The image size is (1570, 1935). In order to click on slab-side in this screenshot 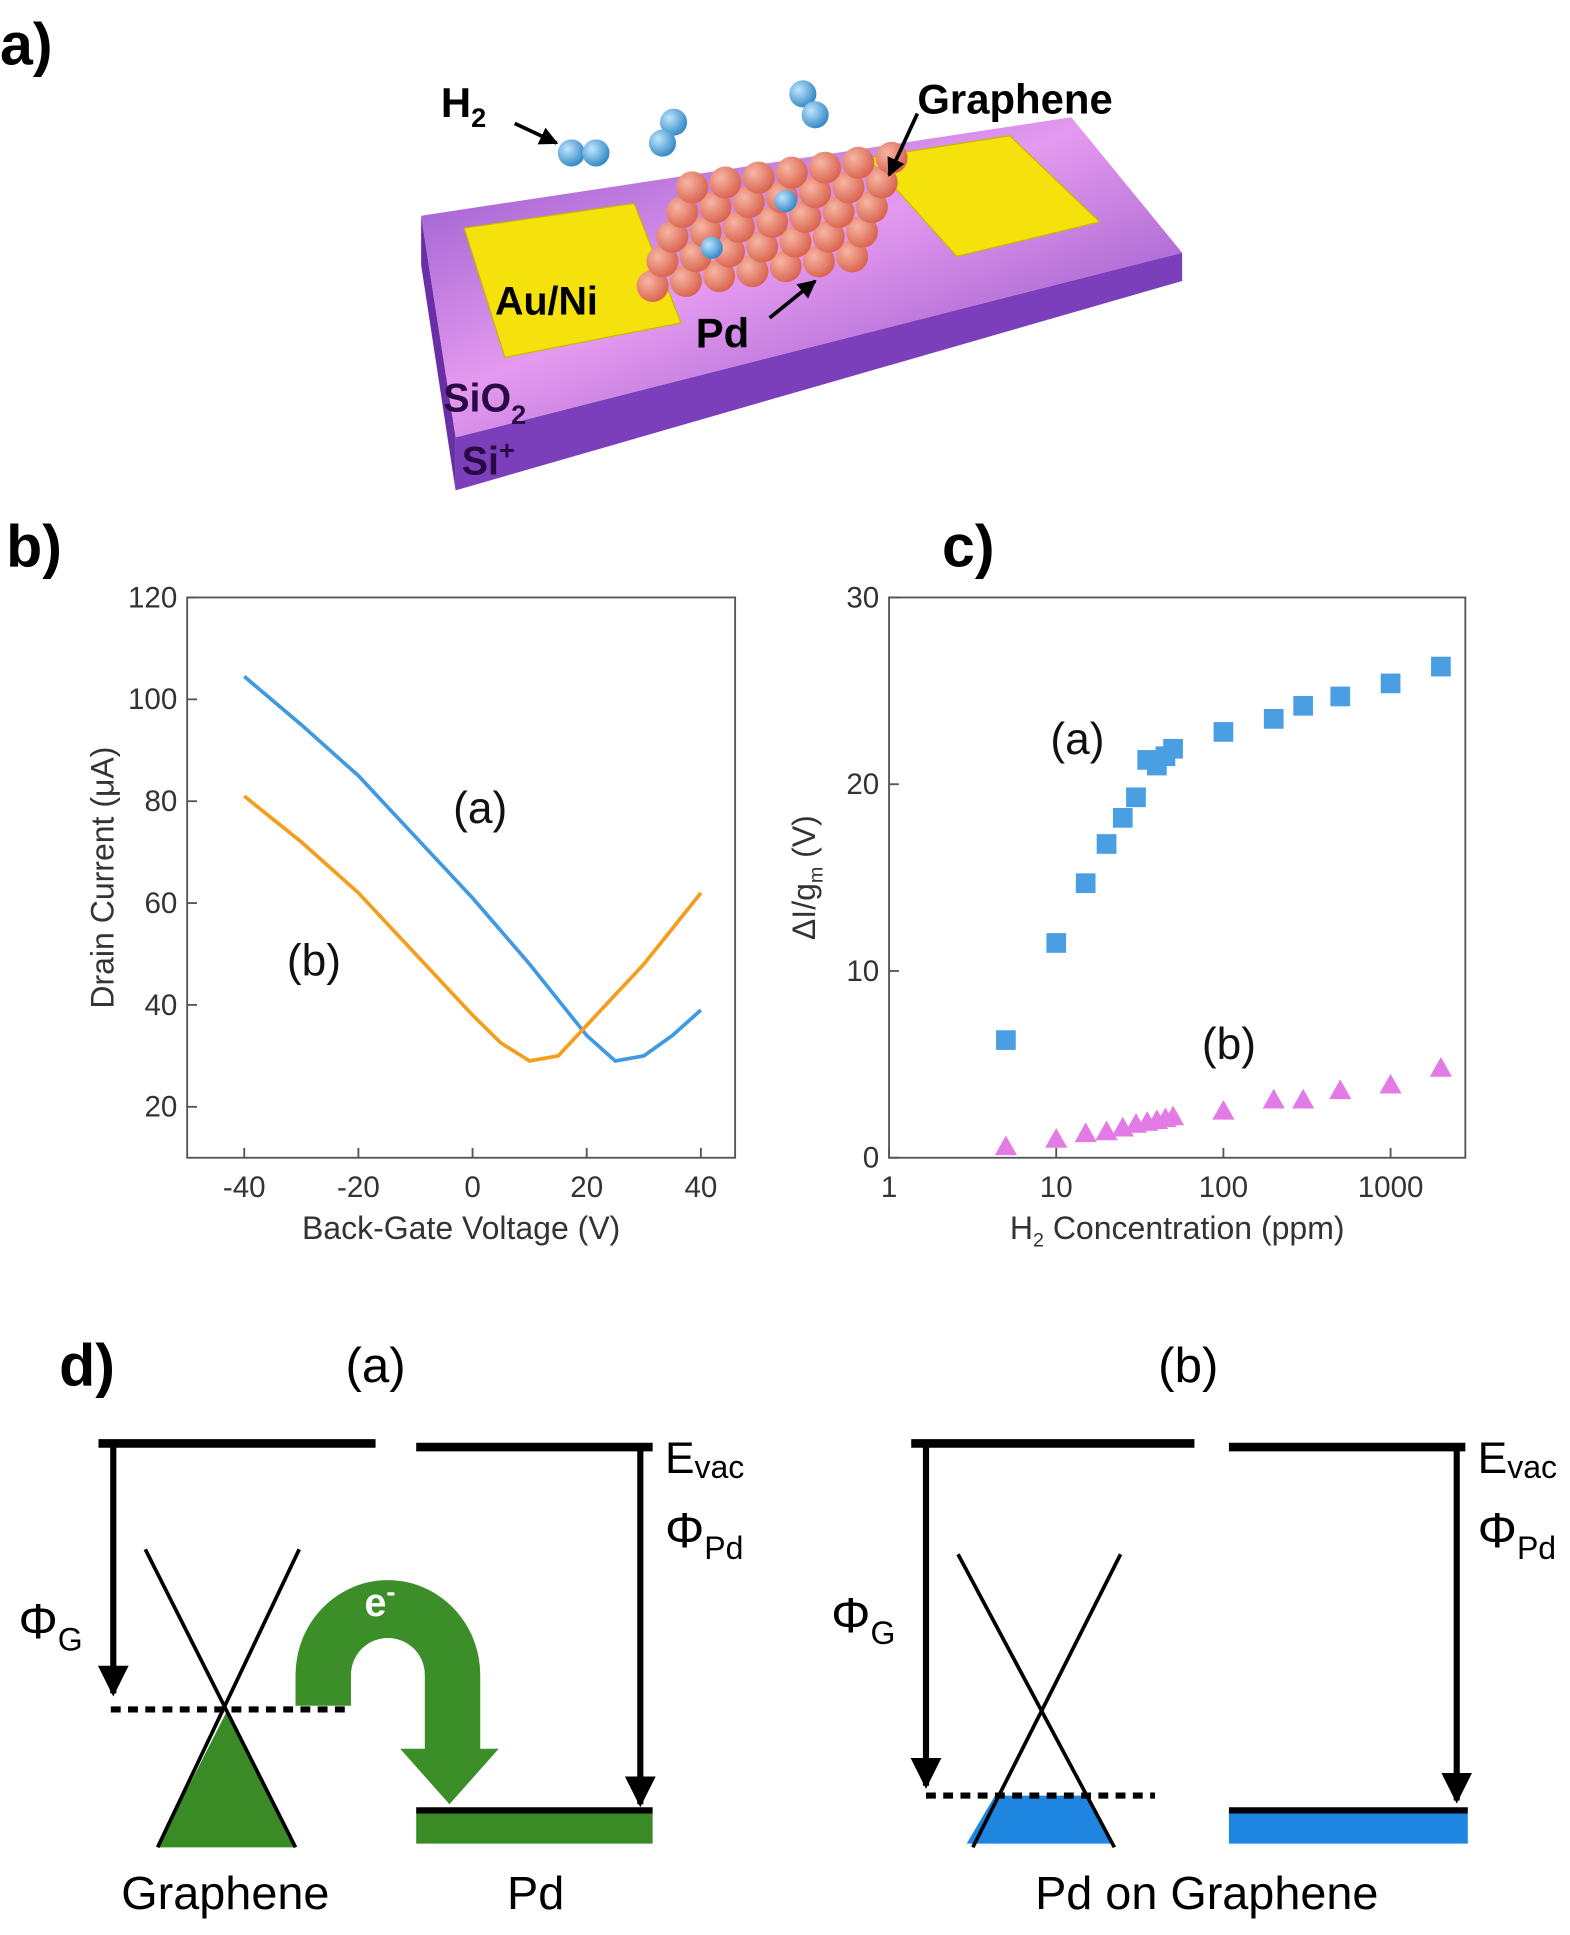, I will do `click(438, 353)`.